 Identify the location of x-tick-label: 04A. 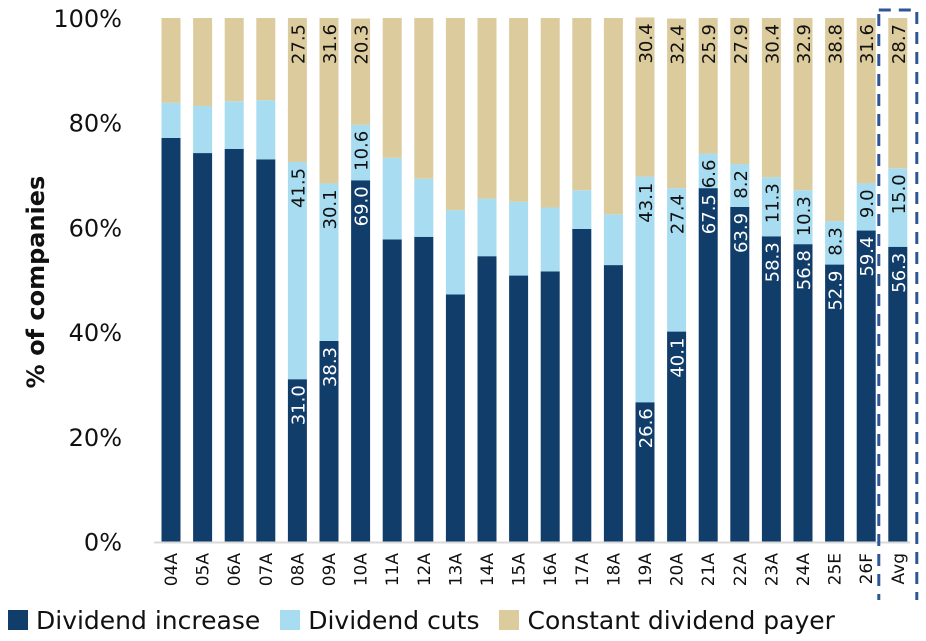
(172, 570).